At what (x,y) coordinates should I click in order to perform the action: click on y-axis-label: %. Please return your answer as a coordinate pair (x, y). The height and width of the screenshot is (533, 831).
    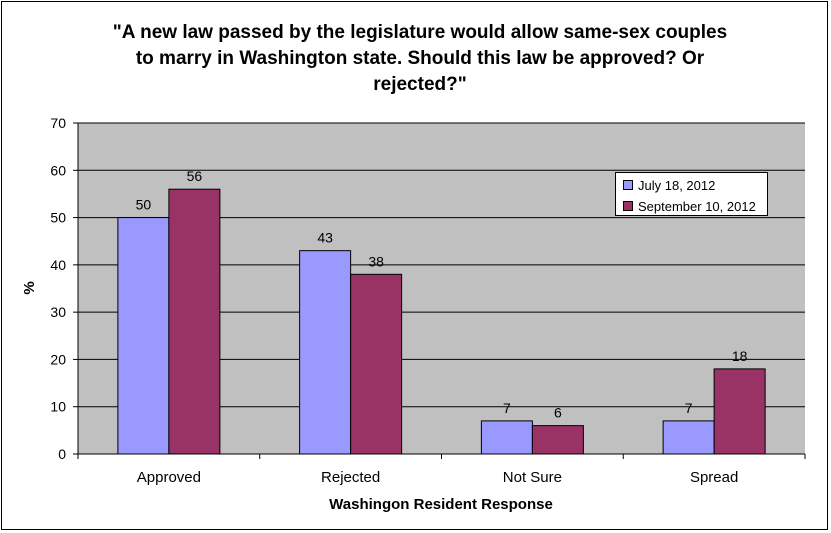
    Looking at the image, I should click on (29, 287).